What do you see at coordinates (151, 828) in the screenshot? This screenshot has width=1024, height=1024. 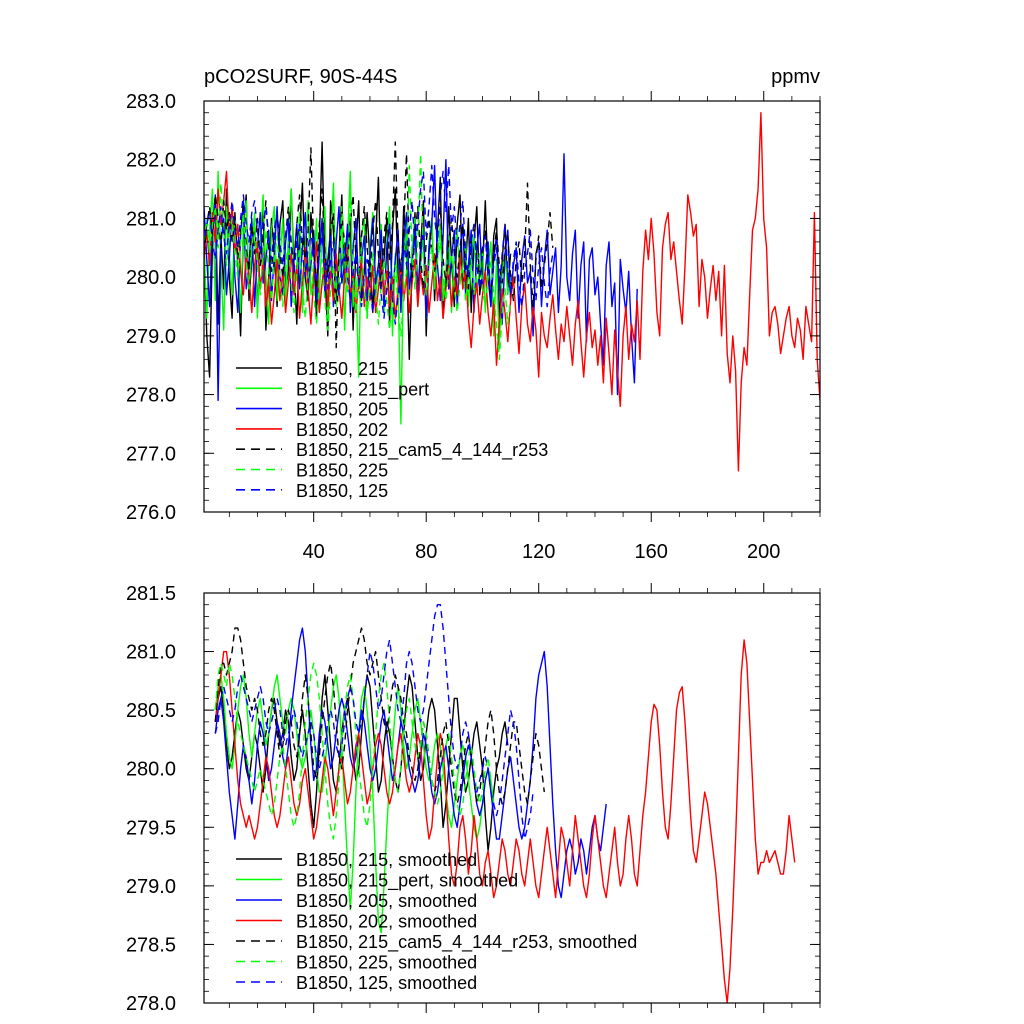 I see `y-tick-label: 279.5` at bounding box center [151, 828].